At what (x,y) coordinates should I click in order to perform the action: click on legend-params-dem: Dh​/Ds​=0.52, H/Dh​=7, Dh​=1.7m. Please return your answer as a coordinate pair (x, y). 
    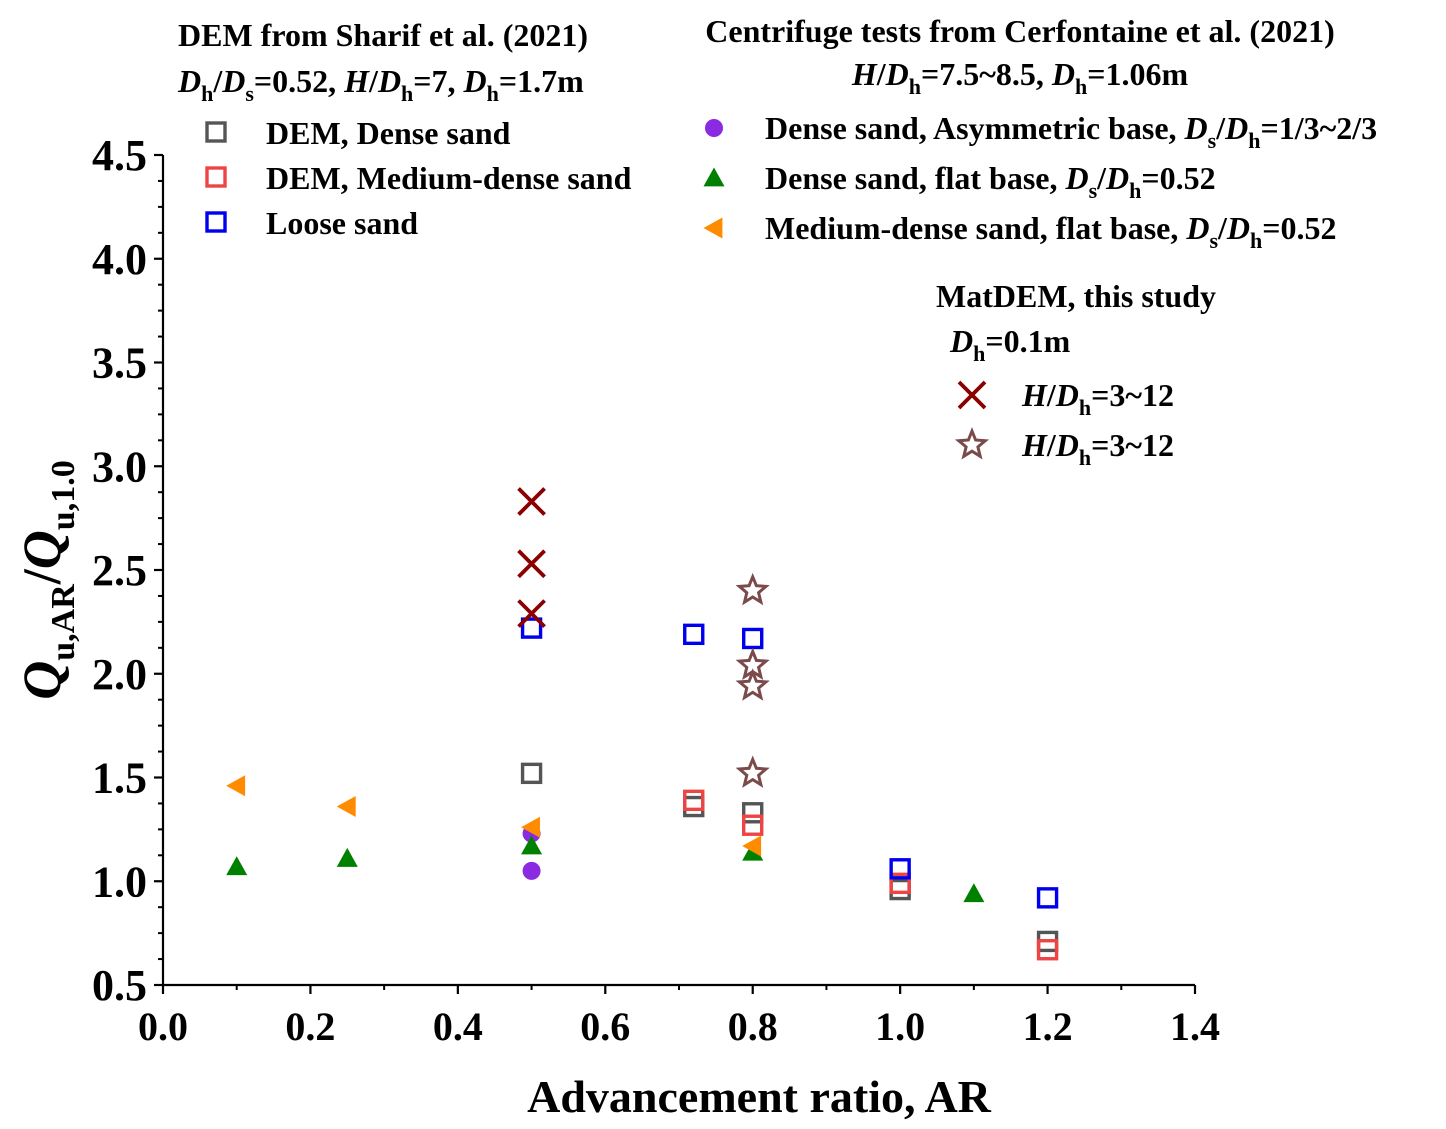
    Looking at the image, I should click on (380, 84).